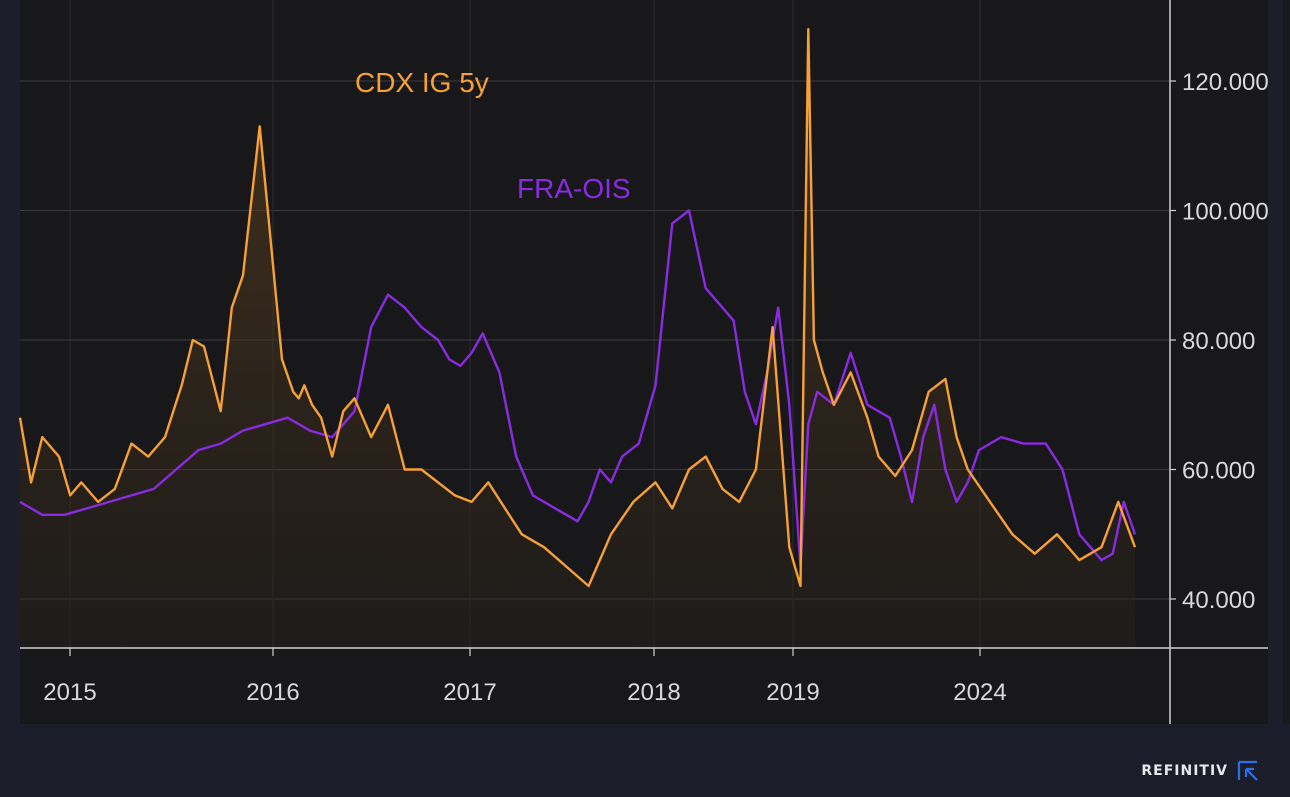  Describe the element at coordinates (645, 760) in the screenshot. I see `footer-bar: REFINITIV` at that location.